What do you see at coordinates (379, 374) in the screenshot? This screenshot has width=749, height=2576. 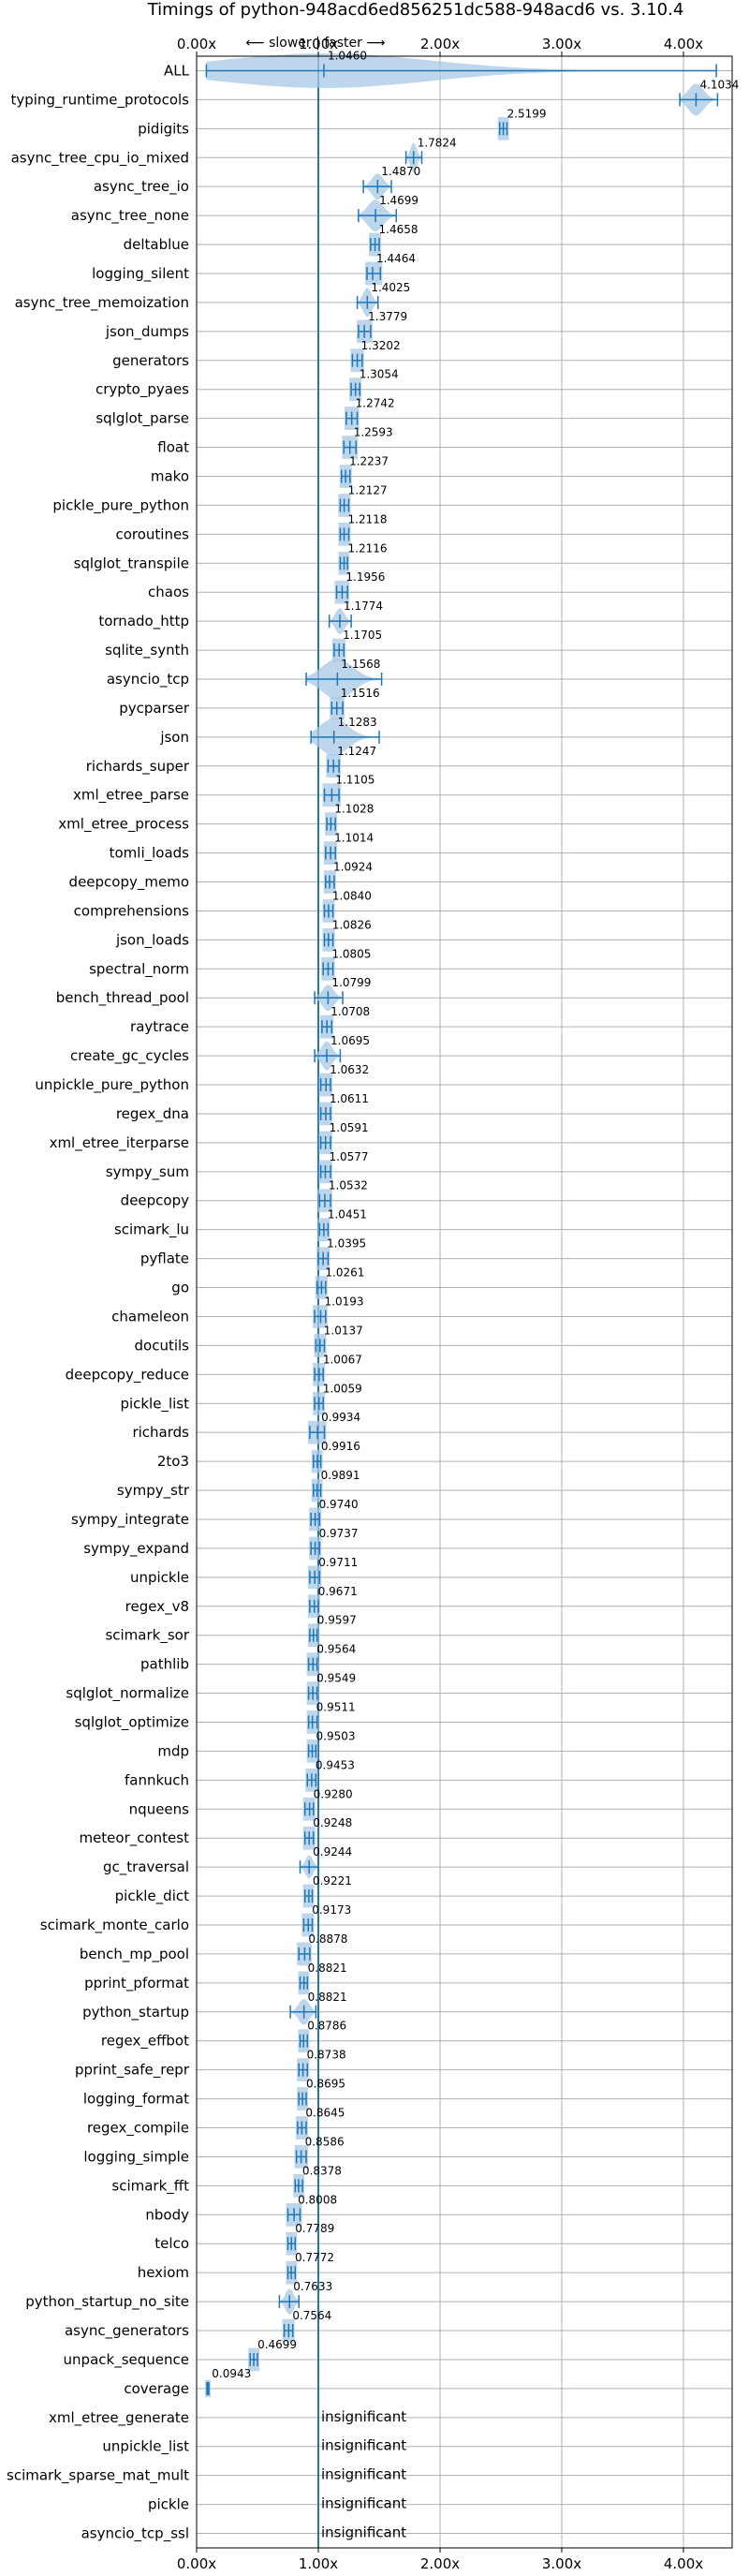 I see `value-label: 1.3054` at bounding box center [379, 374].